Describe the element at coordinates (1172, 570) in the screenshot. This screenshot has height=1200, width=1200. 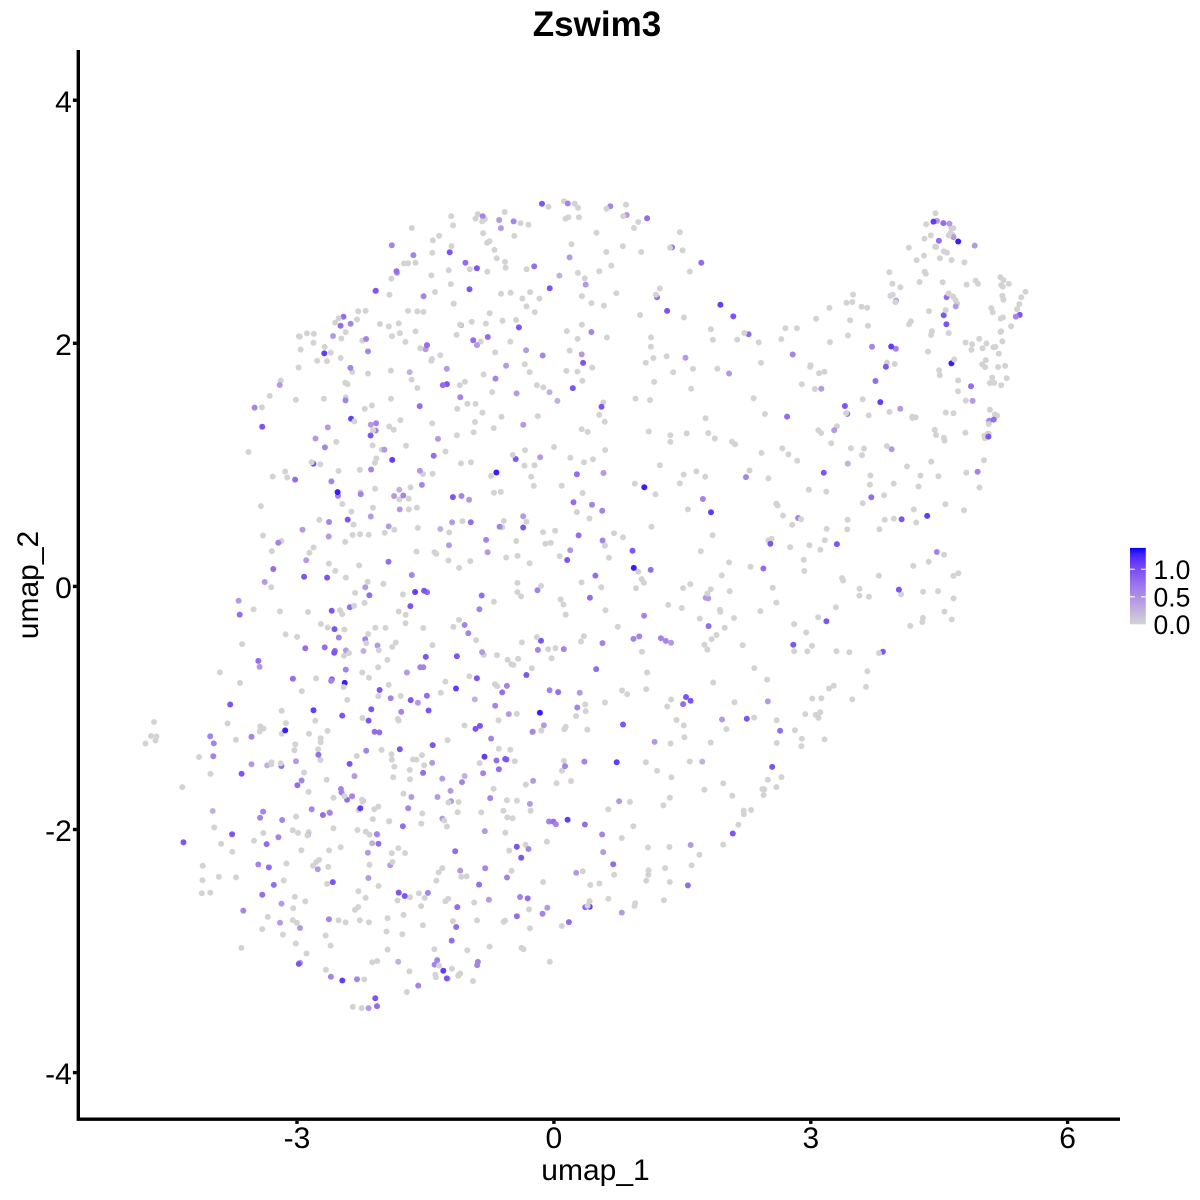
I see `svg-text: 1.0` at that location.